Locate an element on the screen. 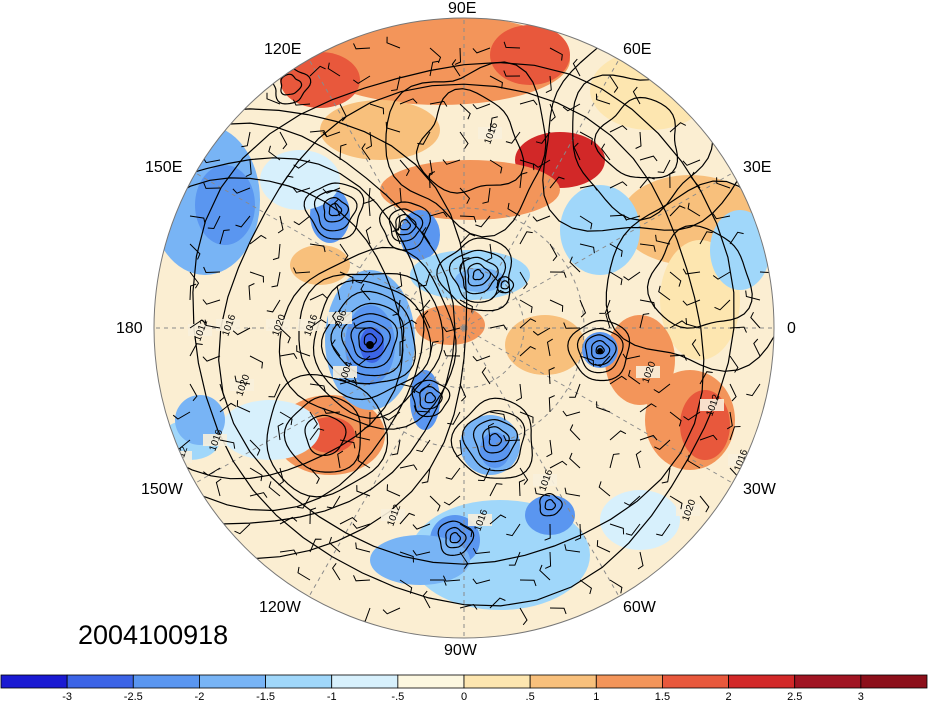 The image size is (928, 702). colorbar-swatch is located at coordinates (431, 681).